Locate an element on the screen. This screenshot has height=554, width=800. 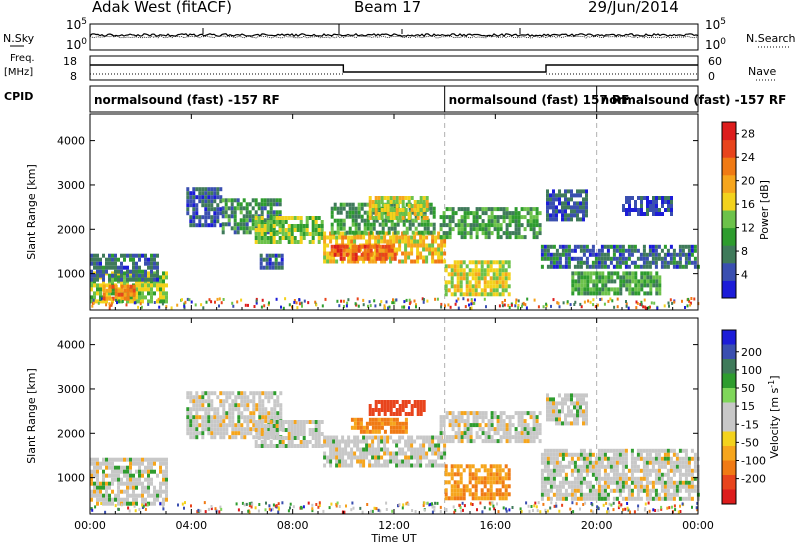
cpid-strip-frame is located at coordinates (394, 99).